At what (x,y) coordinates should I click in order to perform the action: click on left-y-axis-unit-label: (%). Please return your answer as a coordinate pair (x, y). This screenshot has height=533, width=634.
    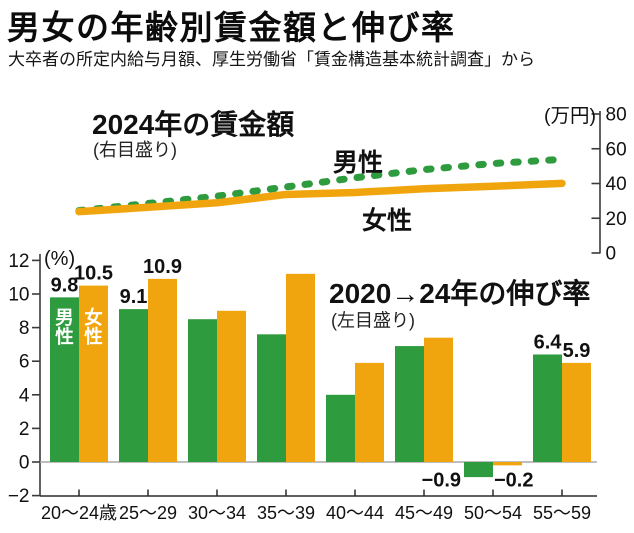
    Looking at the image, I should click on (59, 259).